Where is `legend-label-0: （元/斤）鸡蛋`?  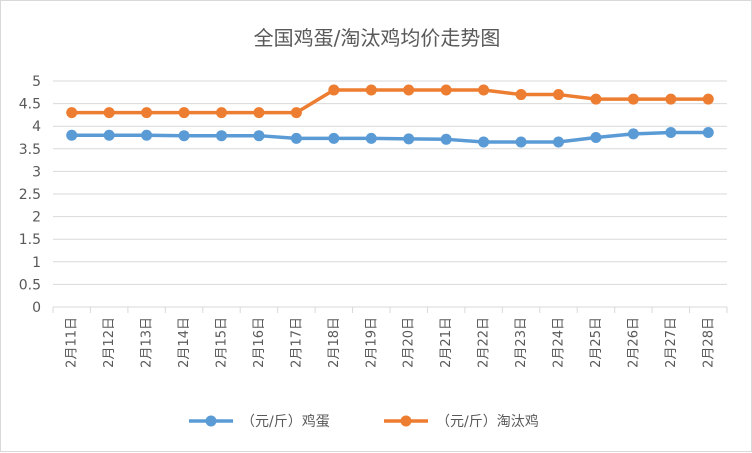 legend-label-0: （元/斤）鸡蛋 is located at coordinates (285, 421).